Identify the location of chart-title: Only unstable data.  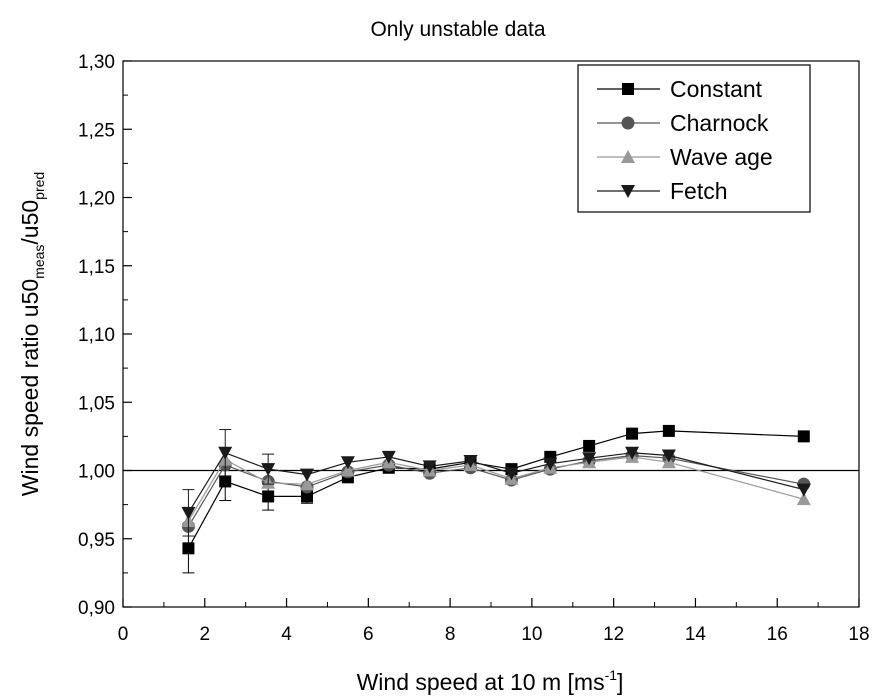
(457, 29).